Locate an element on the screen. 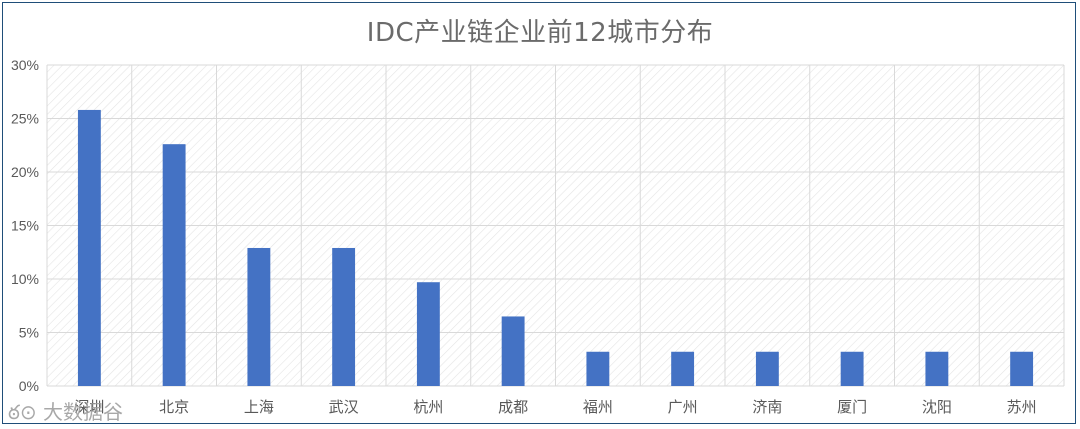 The image size is (1080, 429). y-tick-label: 15% is located at coordinates (25, 226).